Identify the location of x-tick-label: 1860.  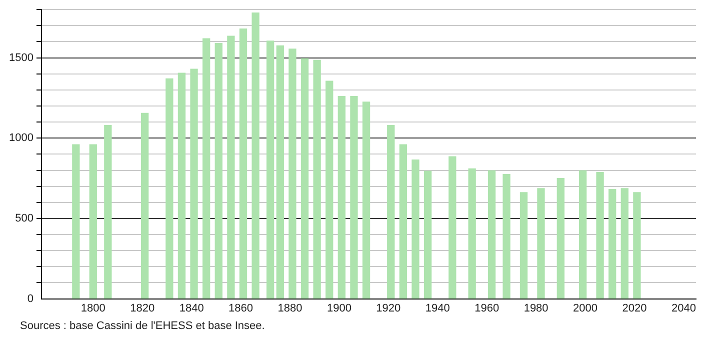
(241, 308).